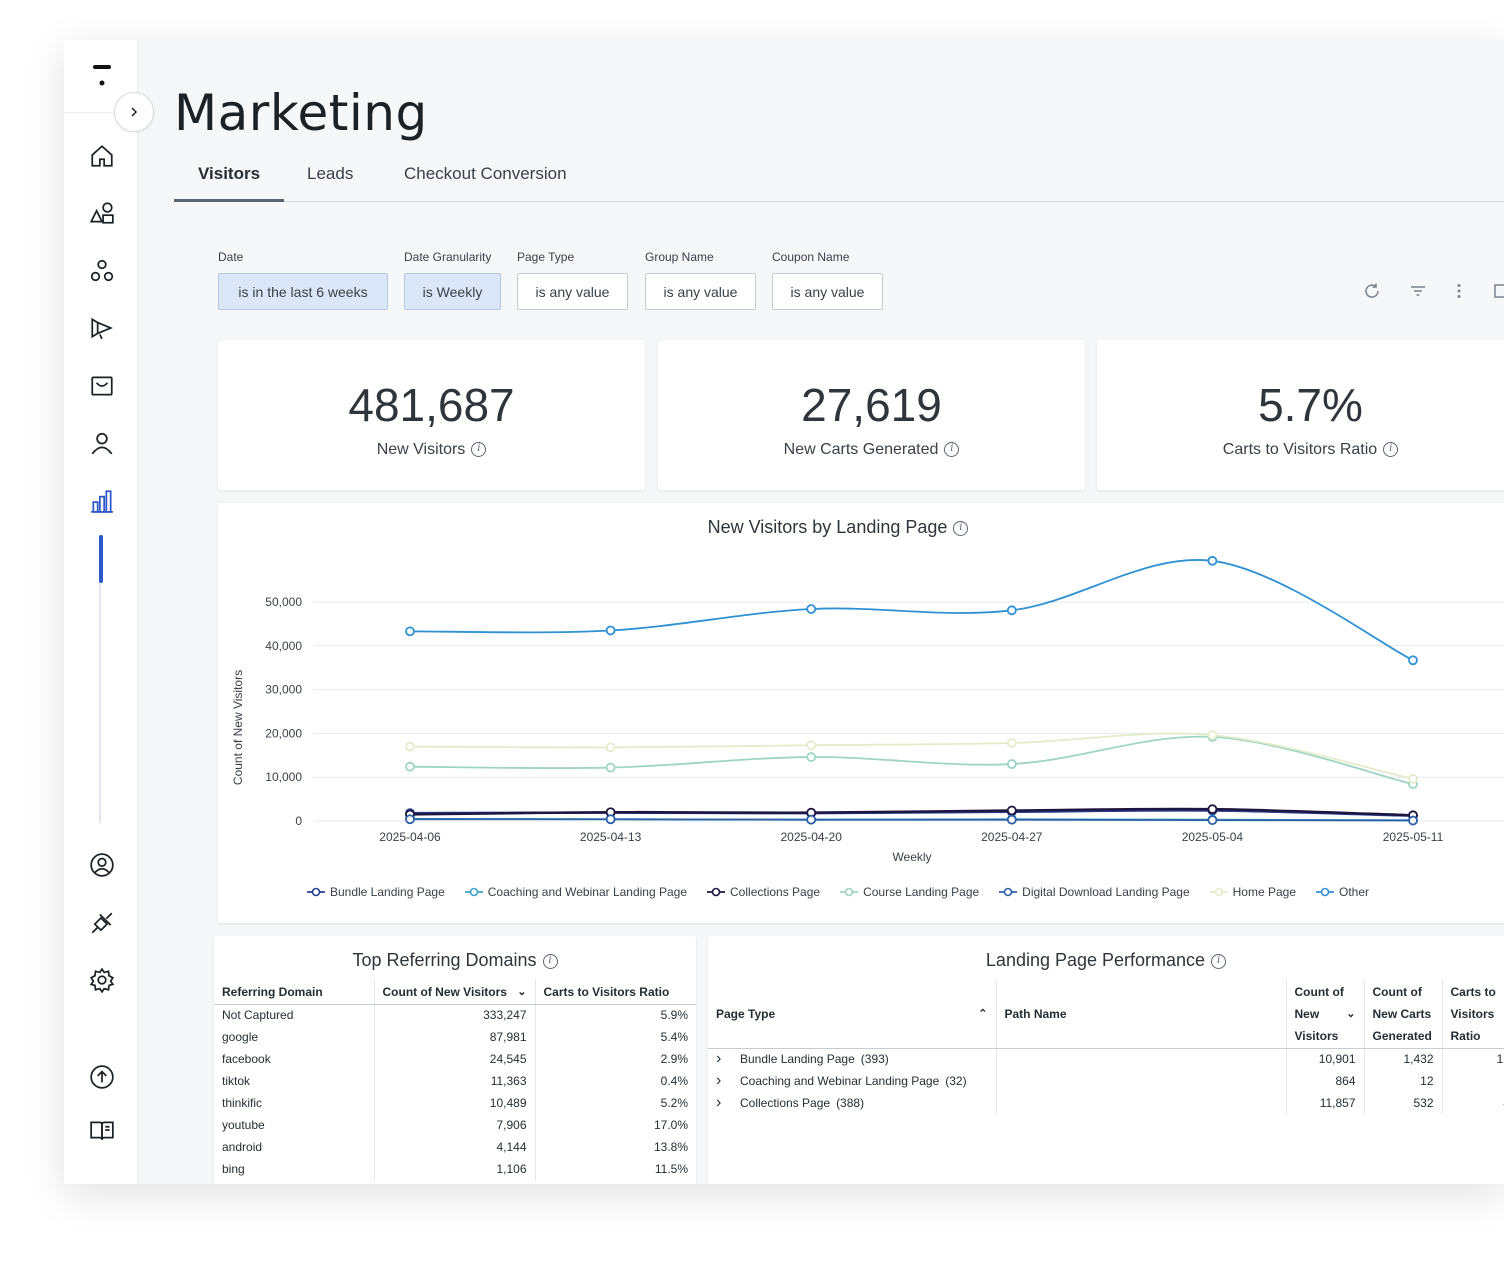 The image size is (1504, 1272). Describe the element at coordinates (827, 291) in the screenshot. I see `filter-coupon-name: is any value` at that location.